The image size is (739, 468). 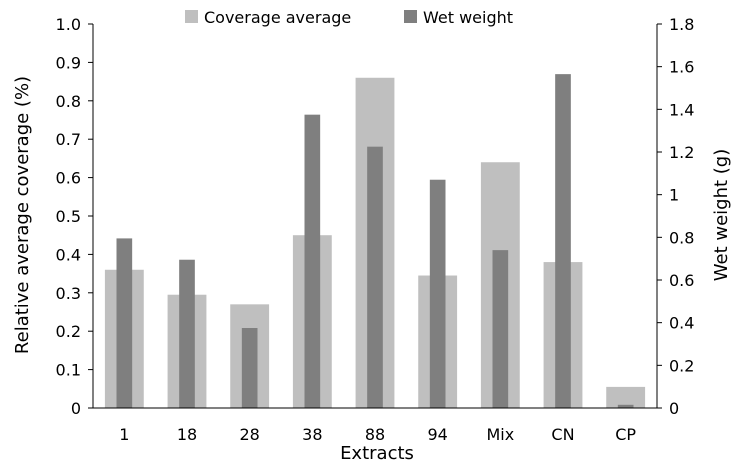 What do you see at coordinates (277, 17) in the screenshot?
I see `legend-label-coverage: Coverage average` at bounding box center [277, 17].